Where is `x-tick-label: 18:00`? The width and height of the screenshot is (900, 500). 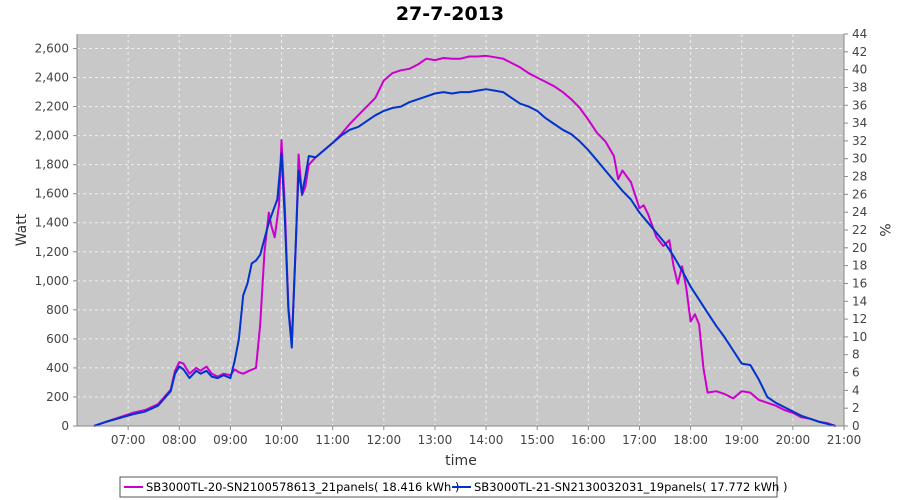 x-tick-label: 18:00 is located at coordinates (690, 440).